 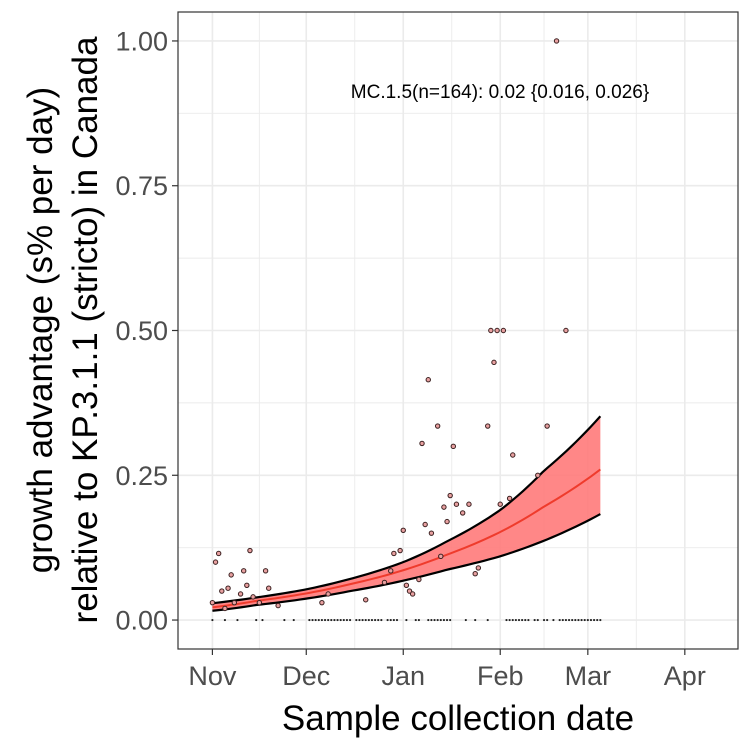 I want to click on confidence-ribbon, so click(x=406, y=513).